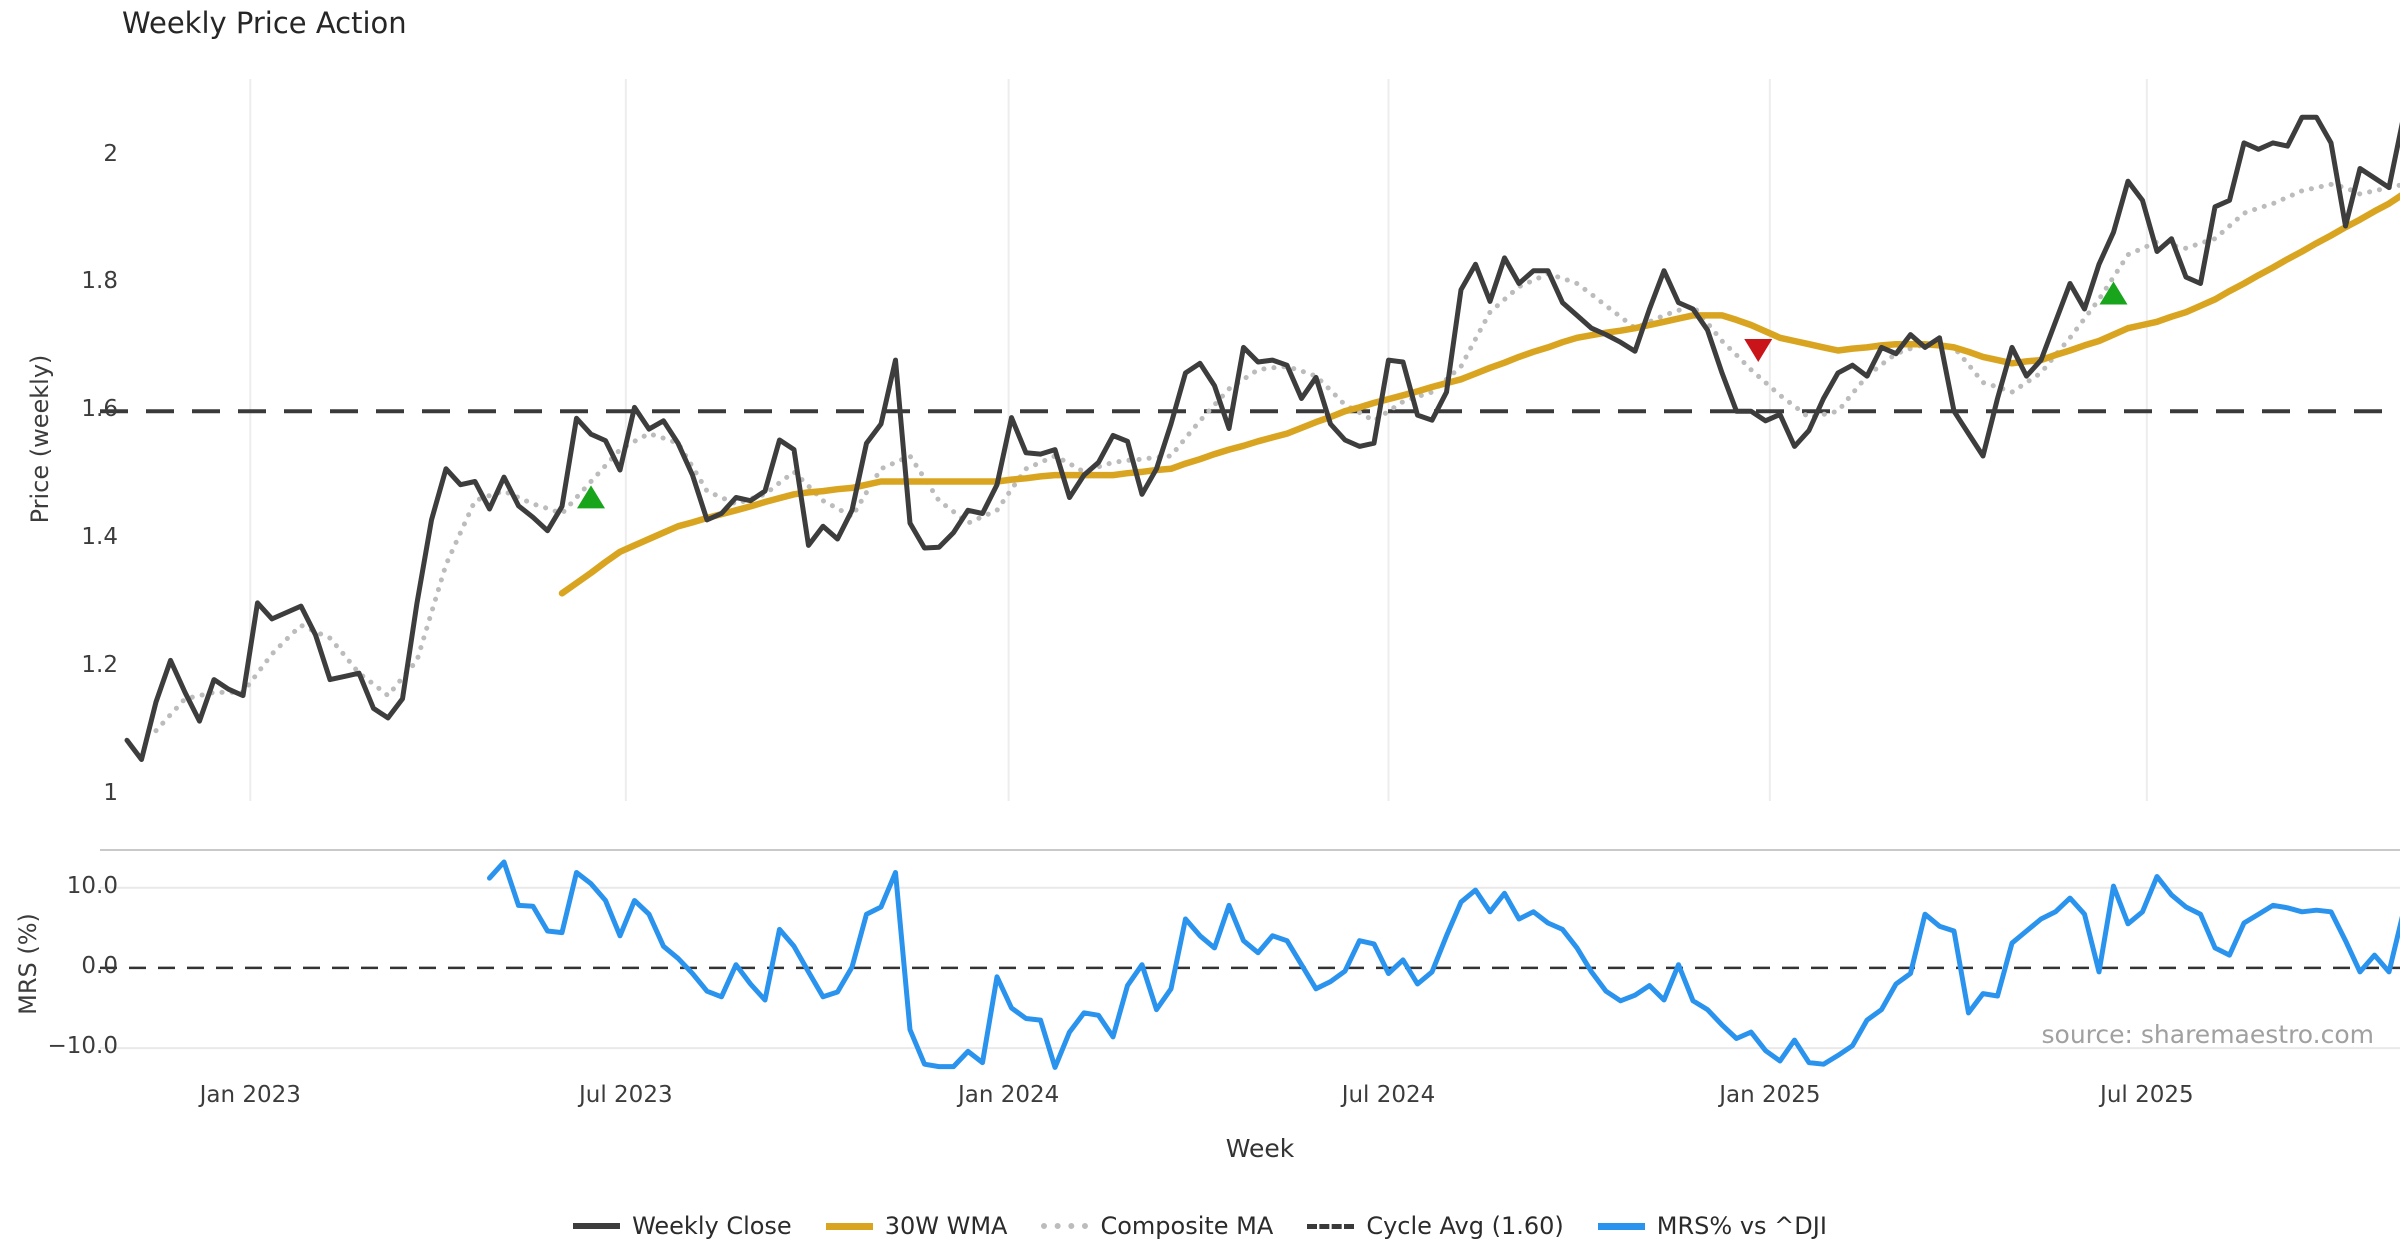 The height and width of the screenshot is (1260, 2400). What do you see at coordinates (1187, 1226) in the screenshot?
I see `legend-label: Composite MA` at bounding box center [1187, 1226].